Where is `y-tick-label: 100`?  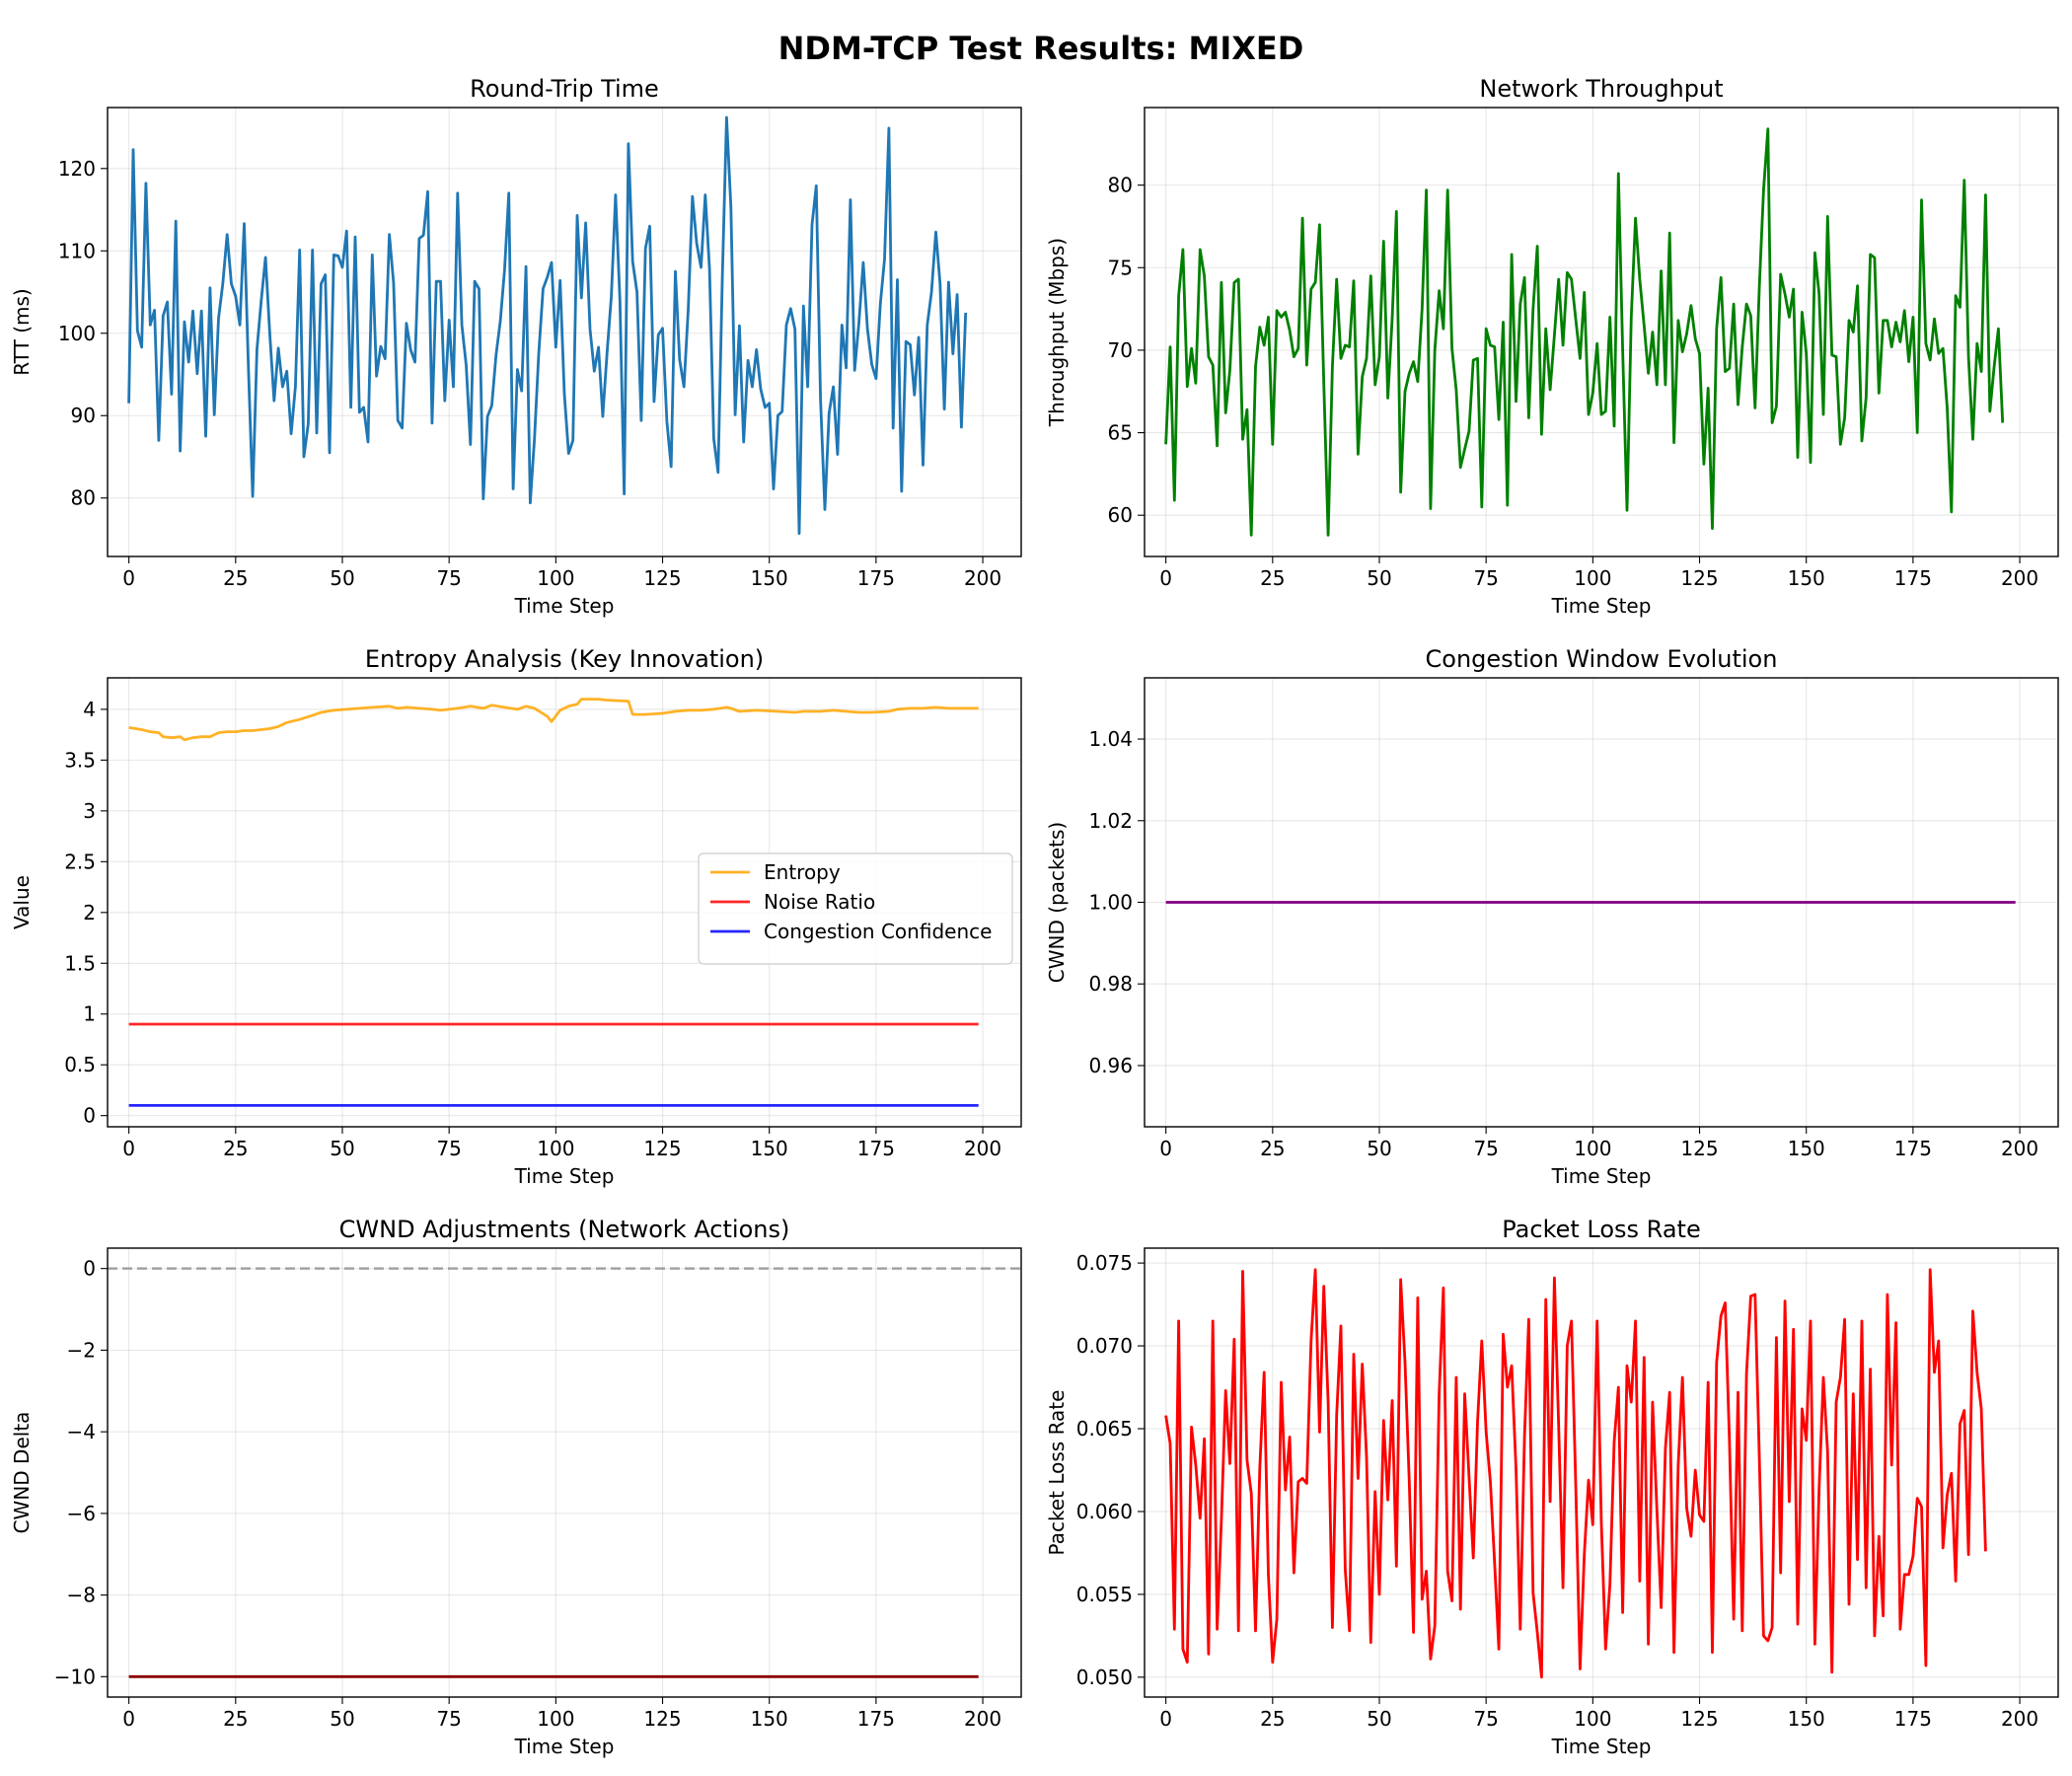 y-tick-label: 100 is located at coordinates (77, 333).